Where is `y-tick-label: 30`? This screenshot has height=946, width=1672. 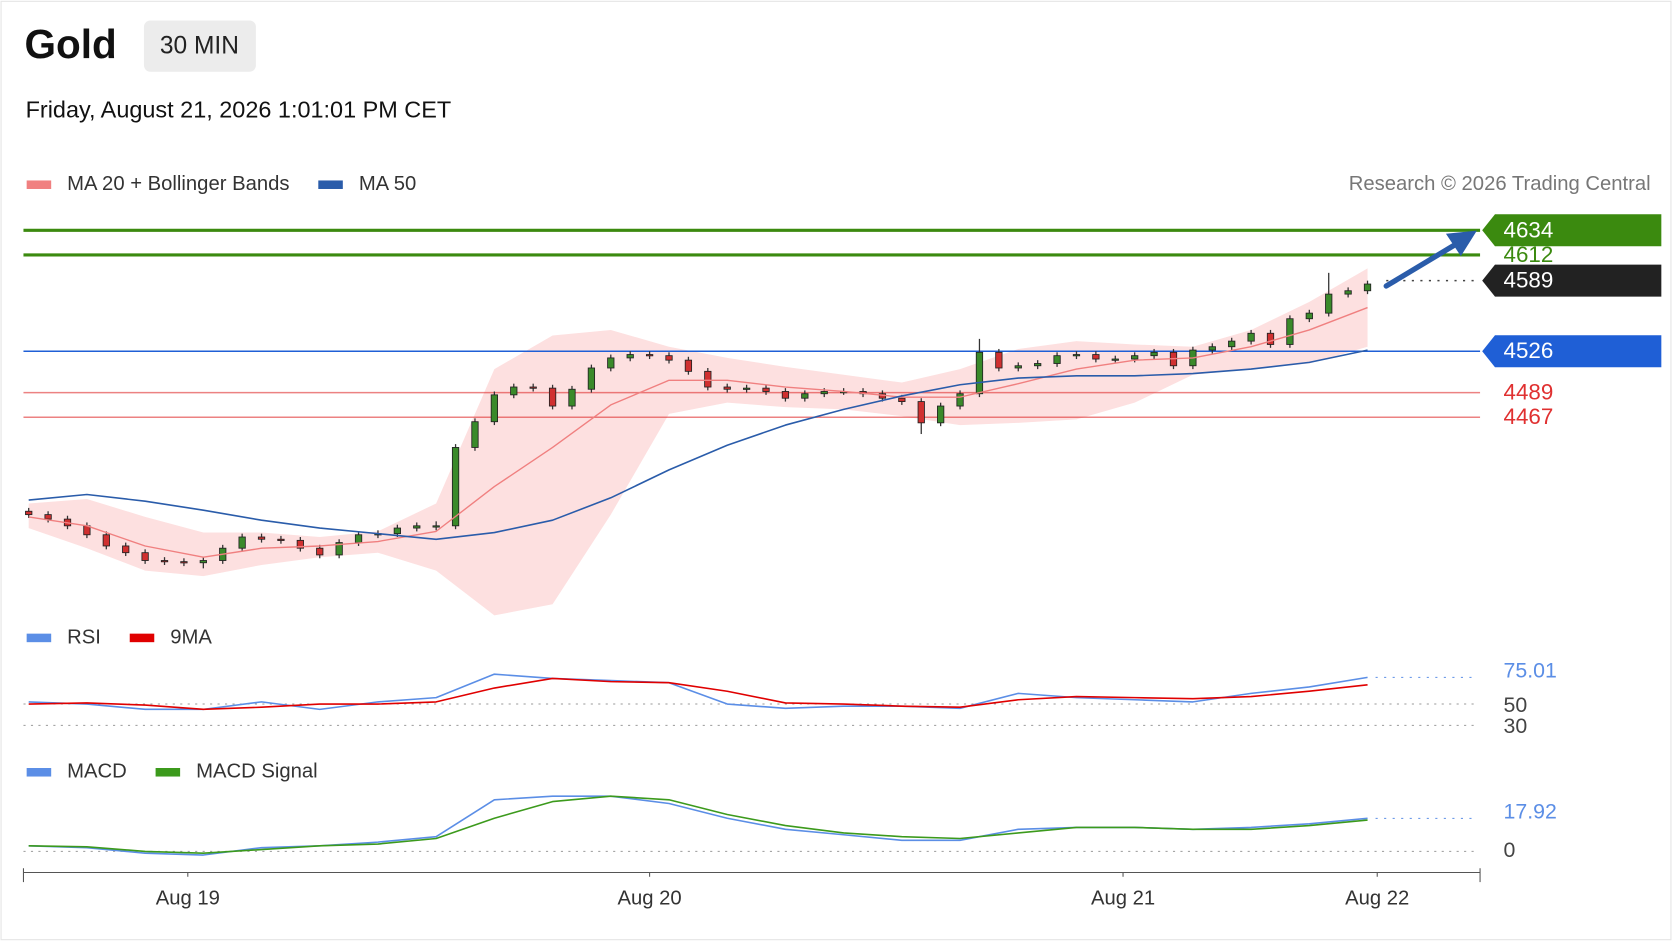 y-tick-label: 30 is located at coordinates (1516, 726).